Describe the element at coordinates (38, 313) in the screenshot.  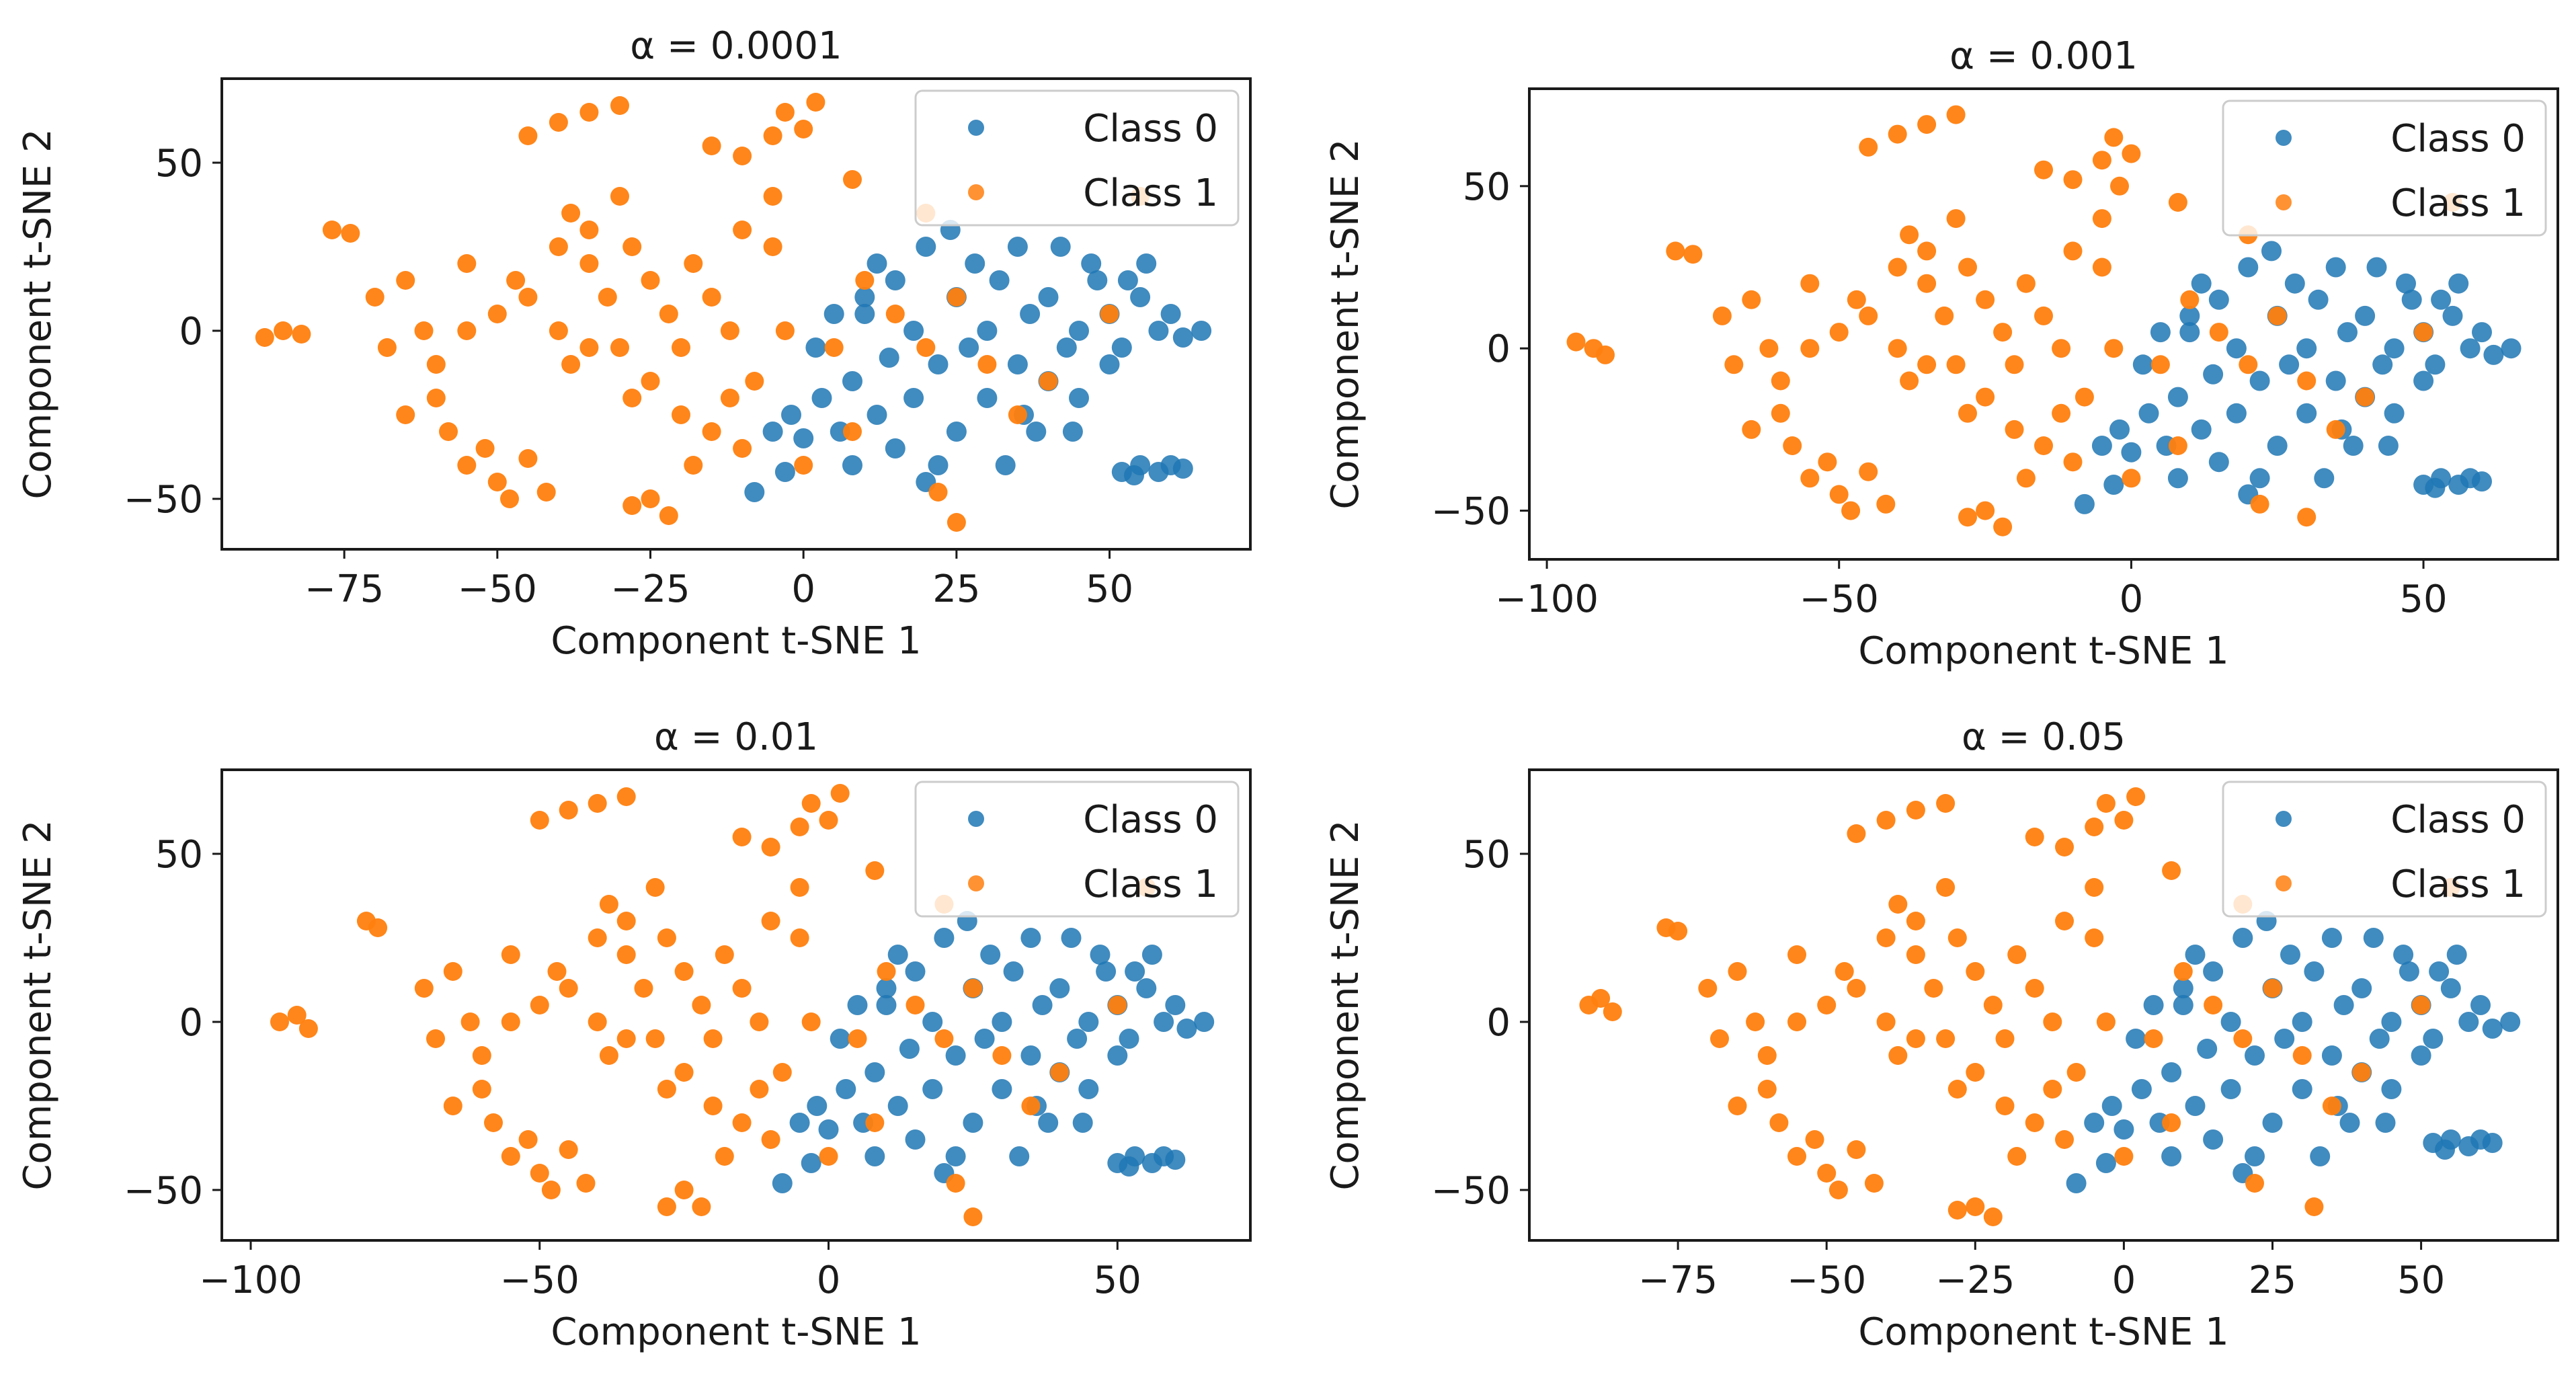
I see `y-axis-label: Component t-SNE 2` at that location.